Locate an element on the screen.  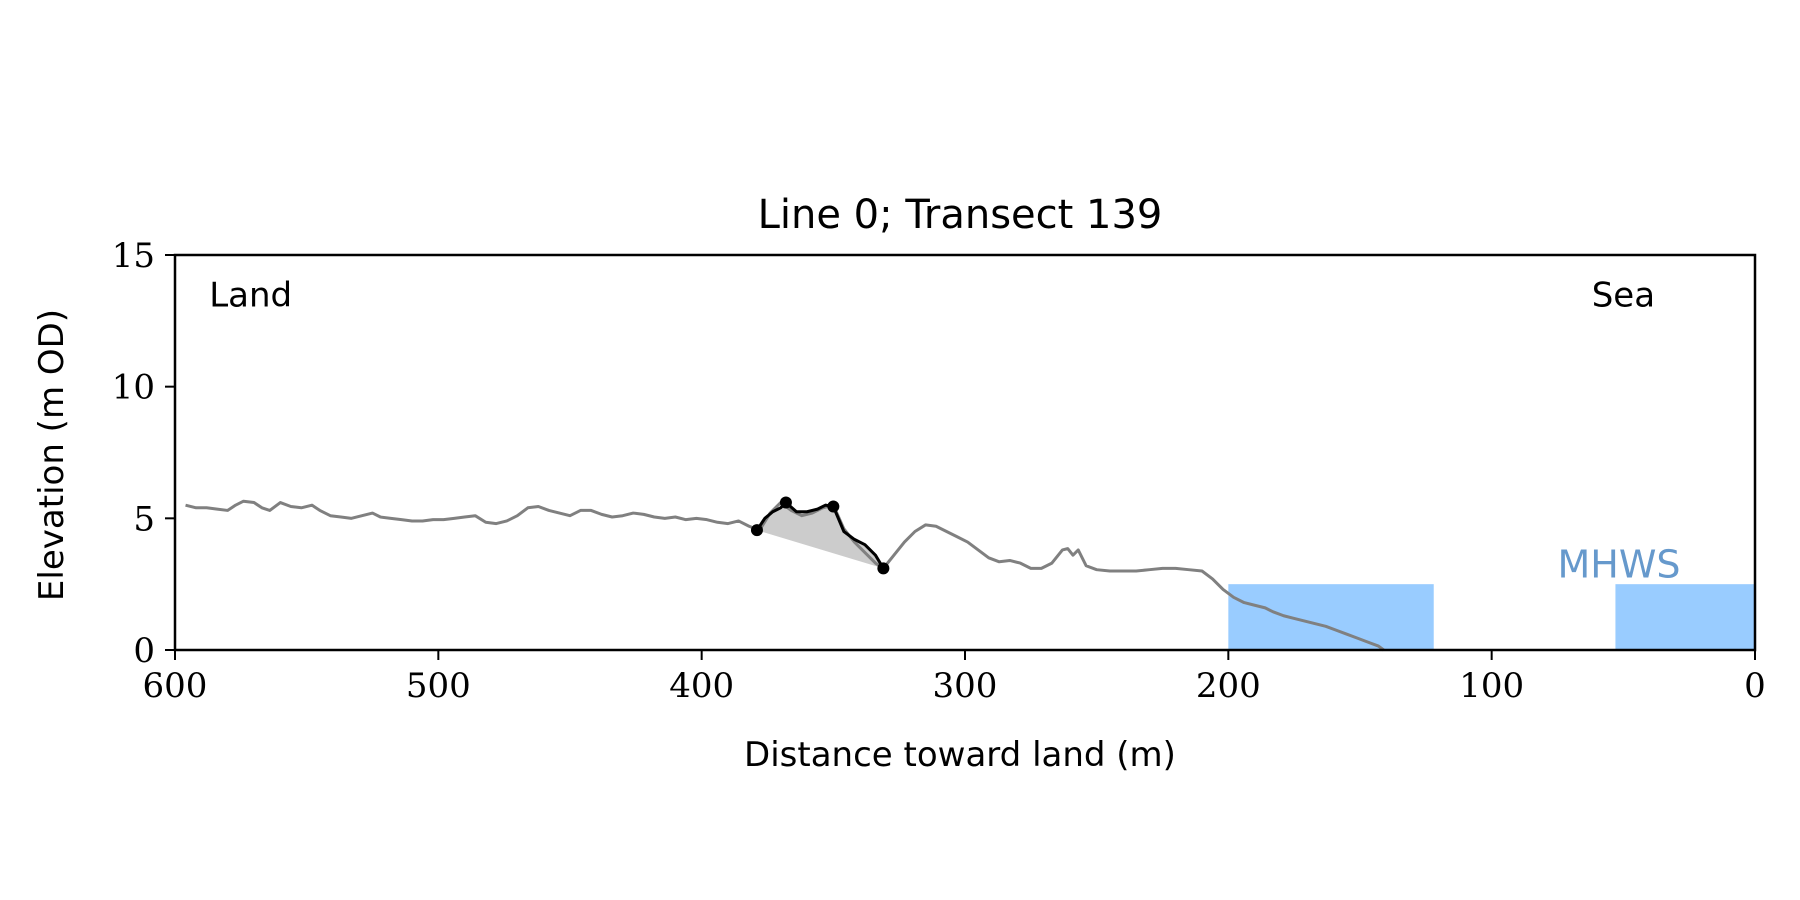
y-tick-label-15: 15 is located at coordinates (133, 256).